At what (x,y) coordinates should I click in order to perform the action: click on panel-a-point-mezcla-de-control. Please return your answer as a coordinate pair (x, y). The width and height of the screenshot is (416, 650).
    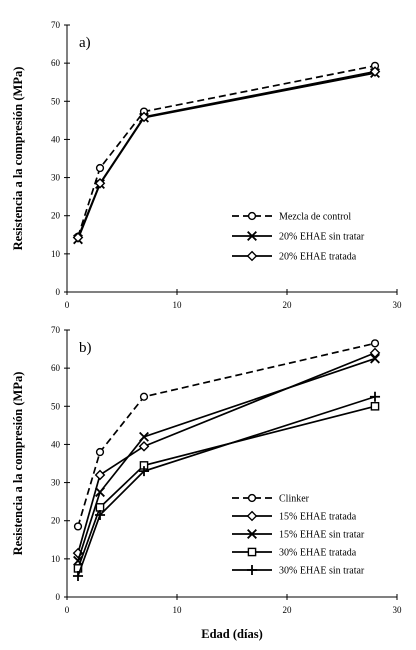
    Looking at the image, I should click on (100, 168).